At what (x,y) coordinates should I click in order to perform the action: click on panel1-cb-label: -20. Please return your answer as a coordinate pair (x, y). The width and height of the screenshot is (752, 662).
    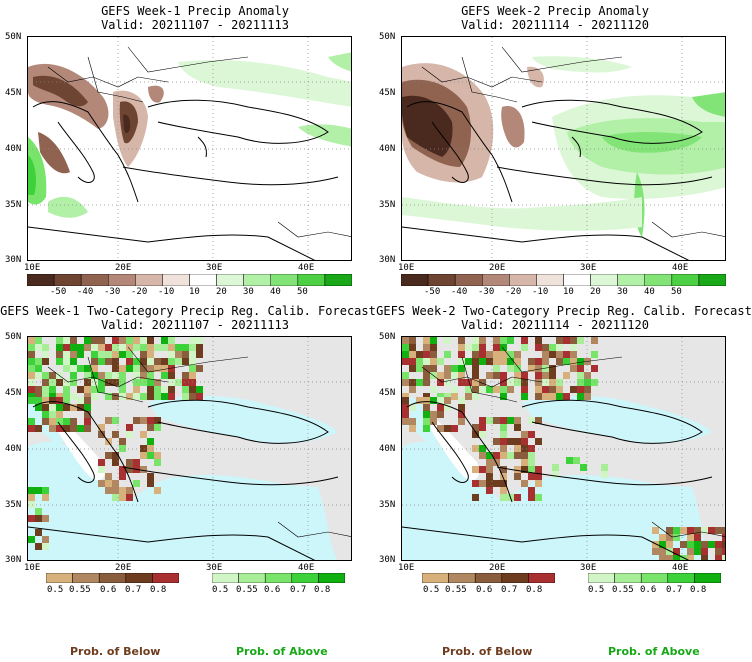
    Looking at the image, I should click on (139, 292).